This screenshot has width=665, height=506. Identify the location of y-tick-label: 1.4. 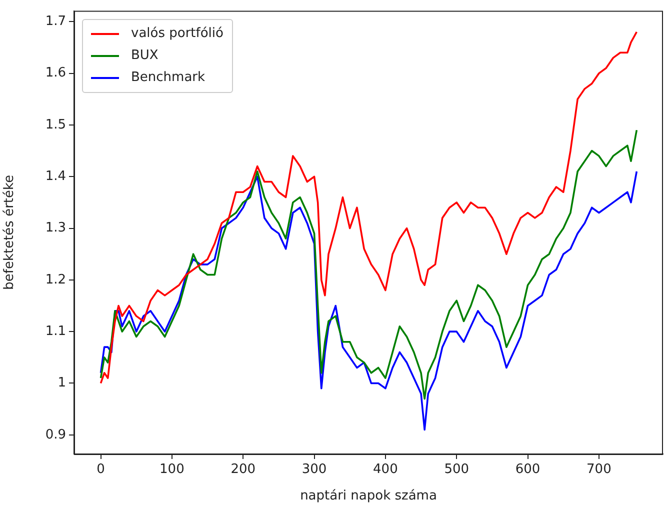
(55, 176).